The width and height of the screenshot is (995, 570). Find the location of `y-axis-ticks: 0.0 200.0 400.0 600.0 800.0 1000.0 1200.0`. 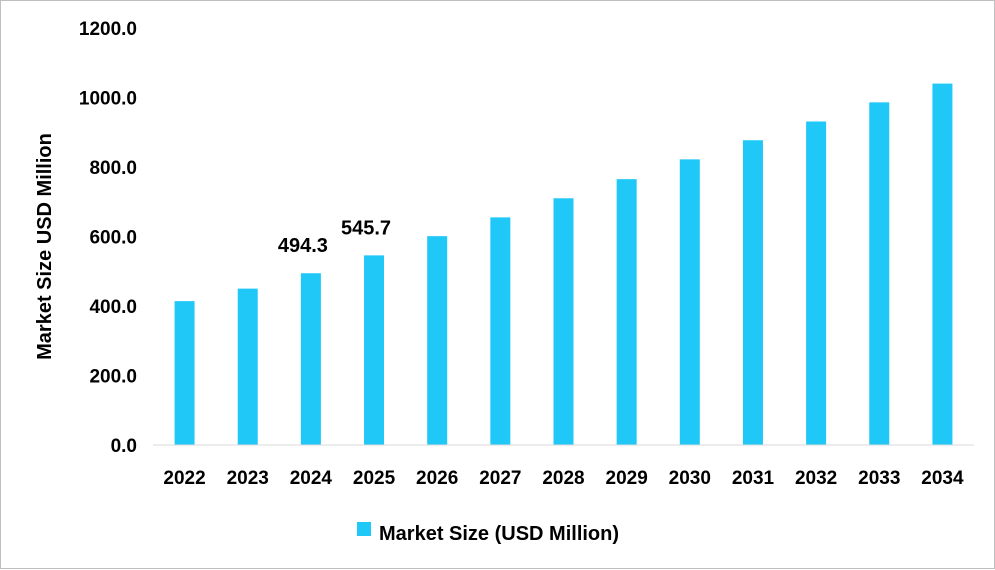

y-axis-ticks: 0.0 200.0 400.0 600.0 800.0 1000.0 1200.0 is located at coordinates (108, 238).